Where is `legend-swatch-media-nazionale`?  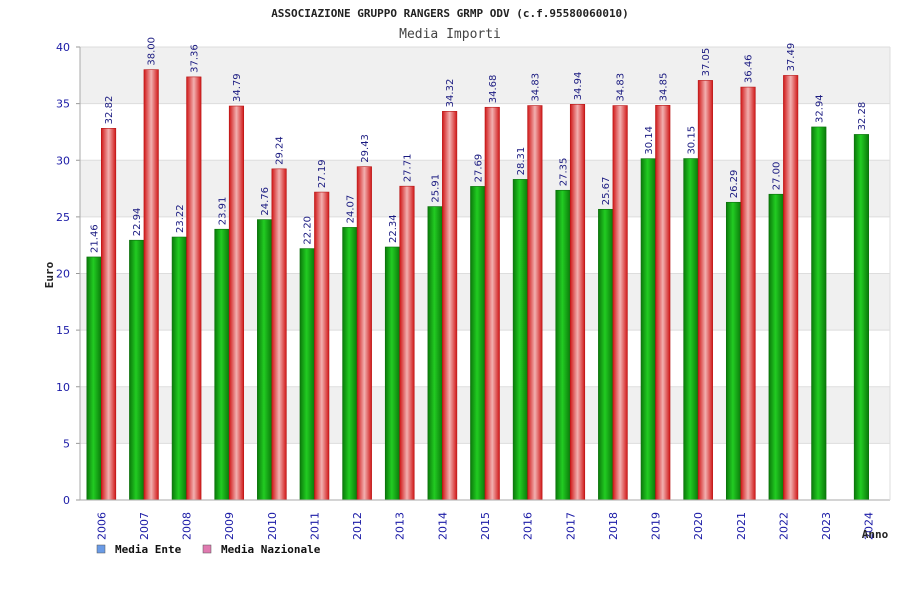 legend-swatch-media-nazionale is located at coordinates (207, 549).